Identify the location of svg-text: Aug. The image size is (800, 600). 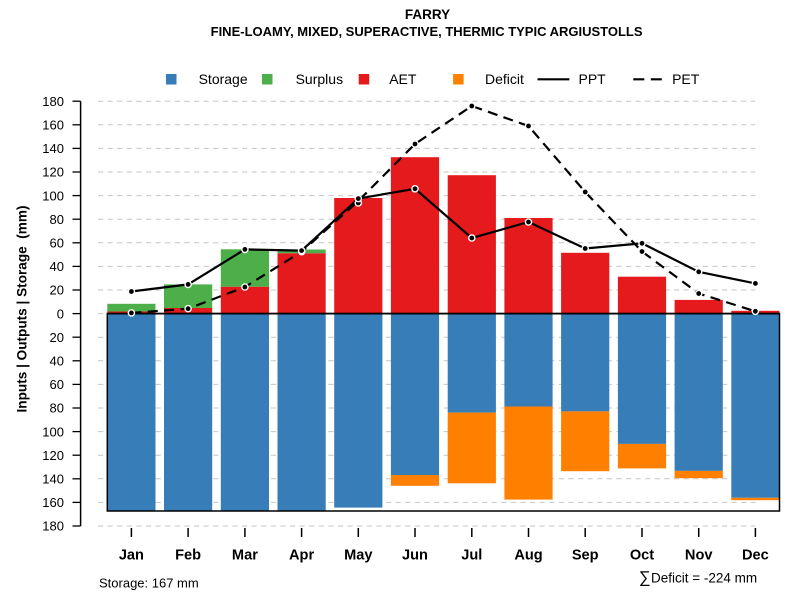
(528, 556).